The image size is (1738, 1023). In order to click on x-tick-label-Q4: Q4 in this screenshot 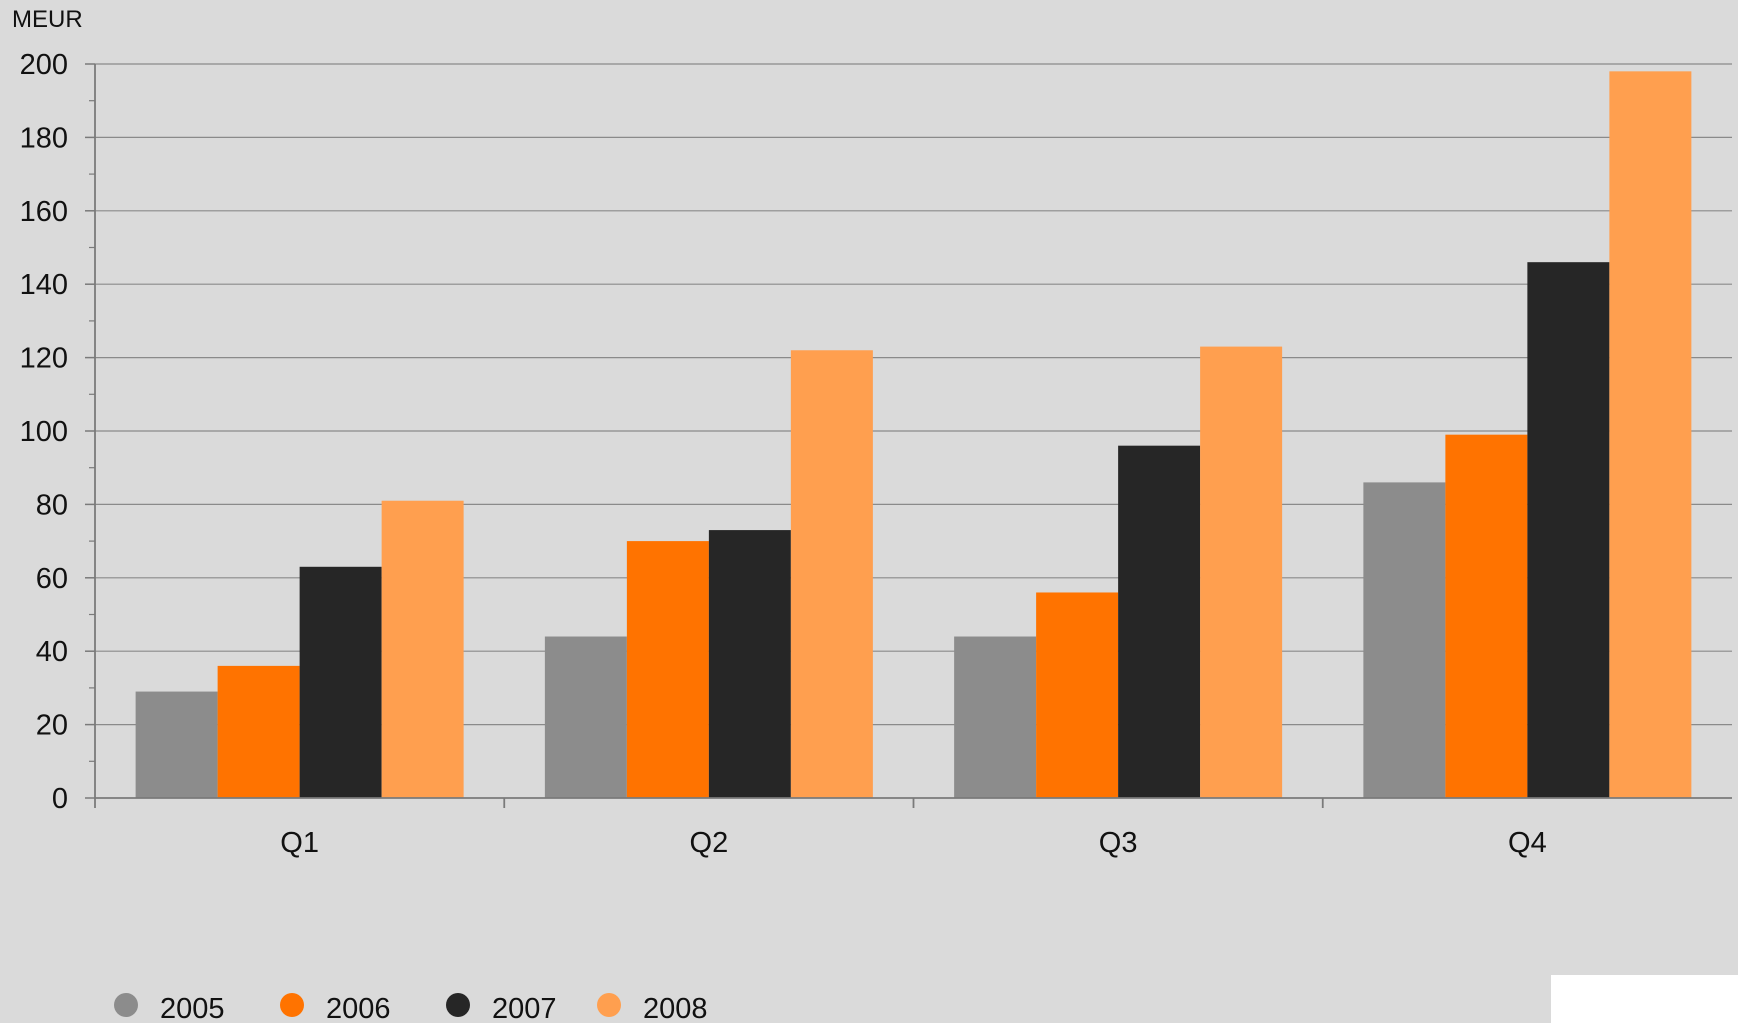, I will do `click(1527, 843)`.